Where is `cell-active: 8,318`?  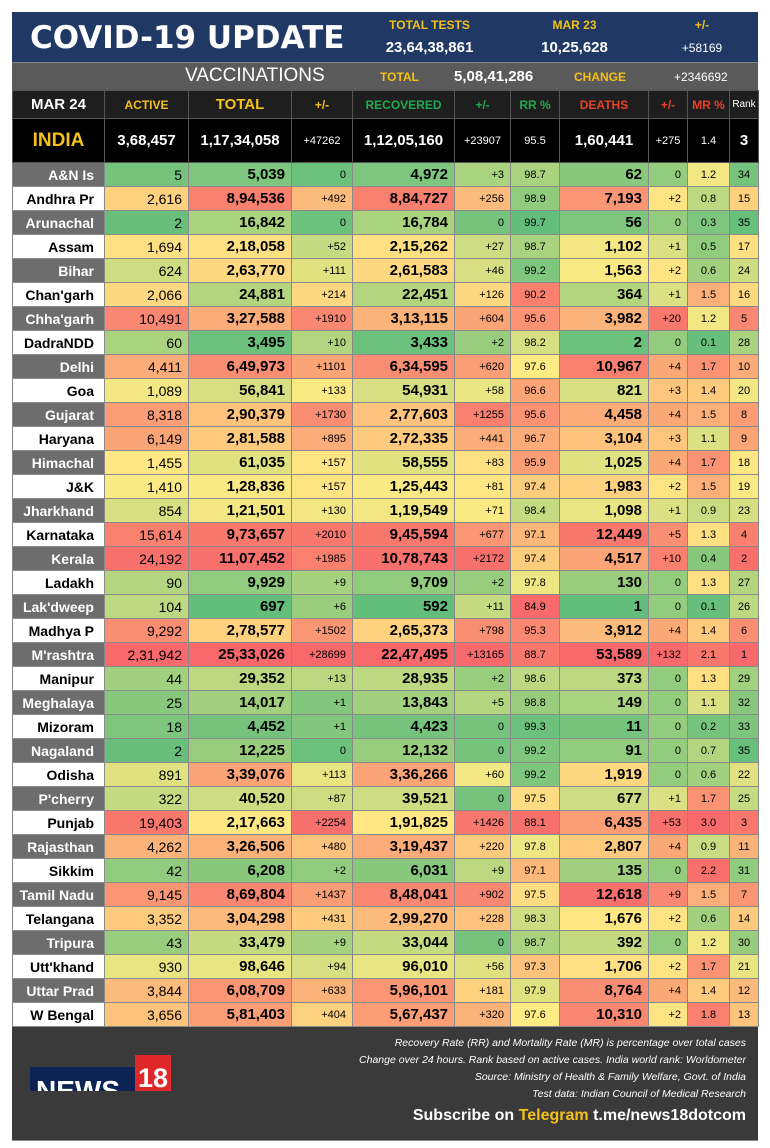
cell-active: 8,318 is located at coordinates (146, 414).